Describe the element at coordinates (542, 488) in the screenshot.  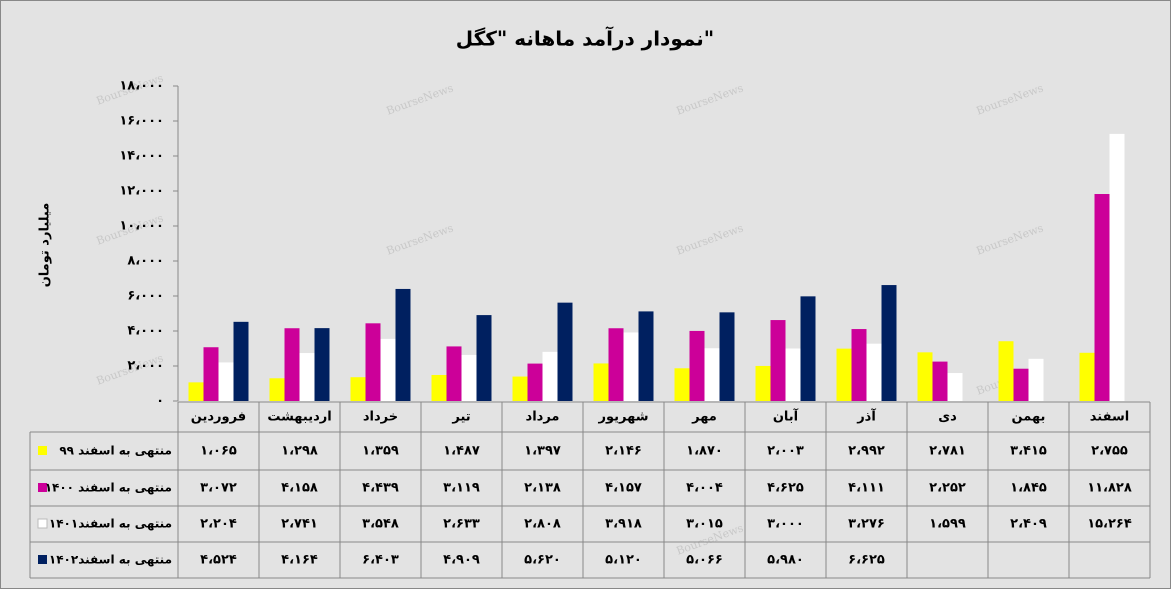
I see `table-cell: ۲،۱۳۸` at that location.